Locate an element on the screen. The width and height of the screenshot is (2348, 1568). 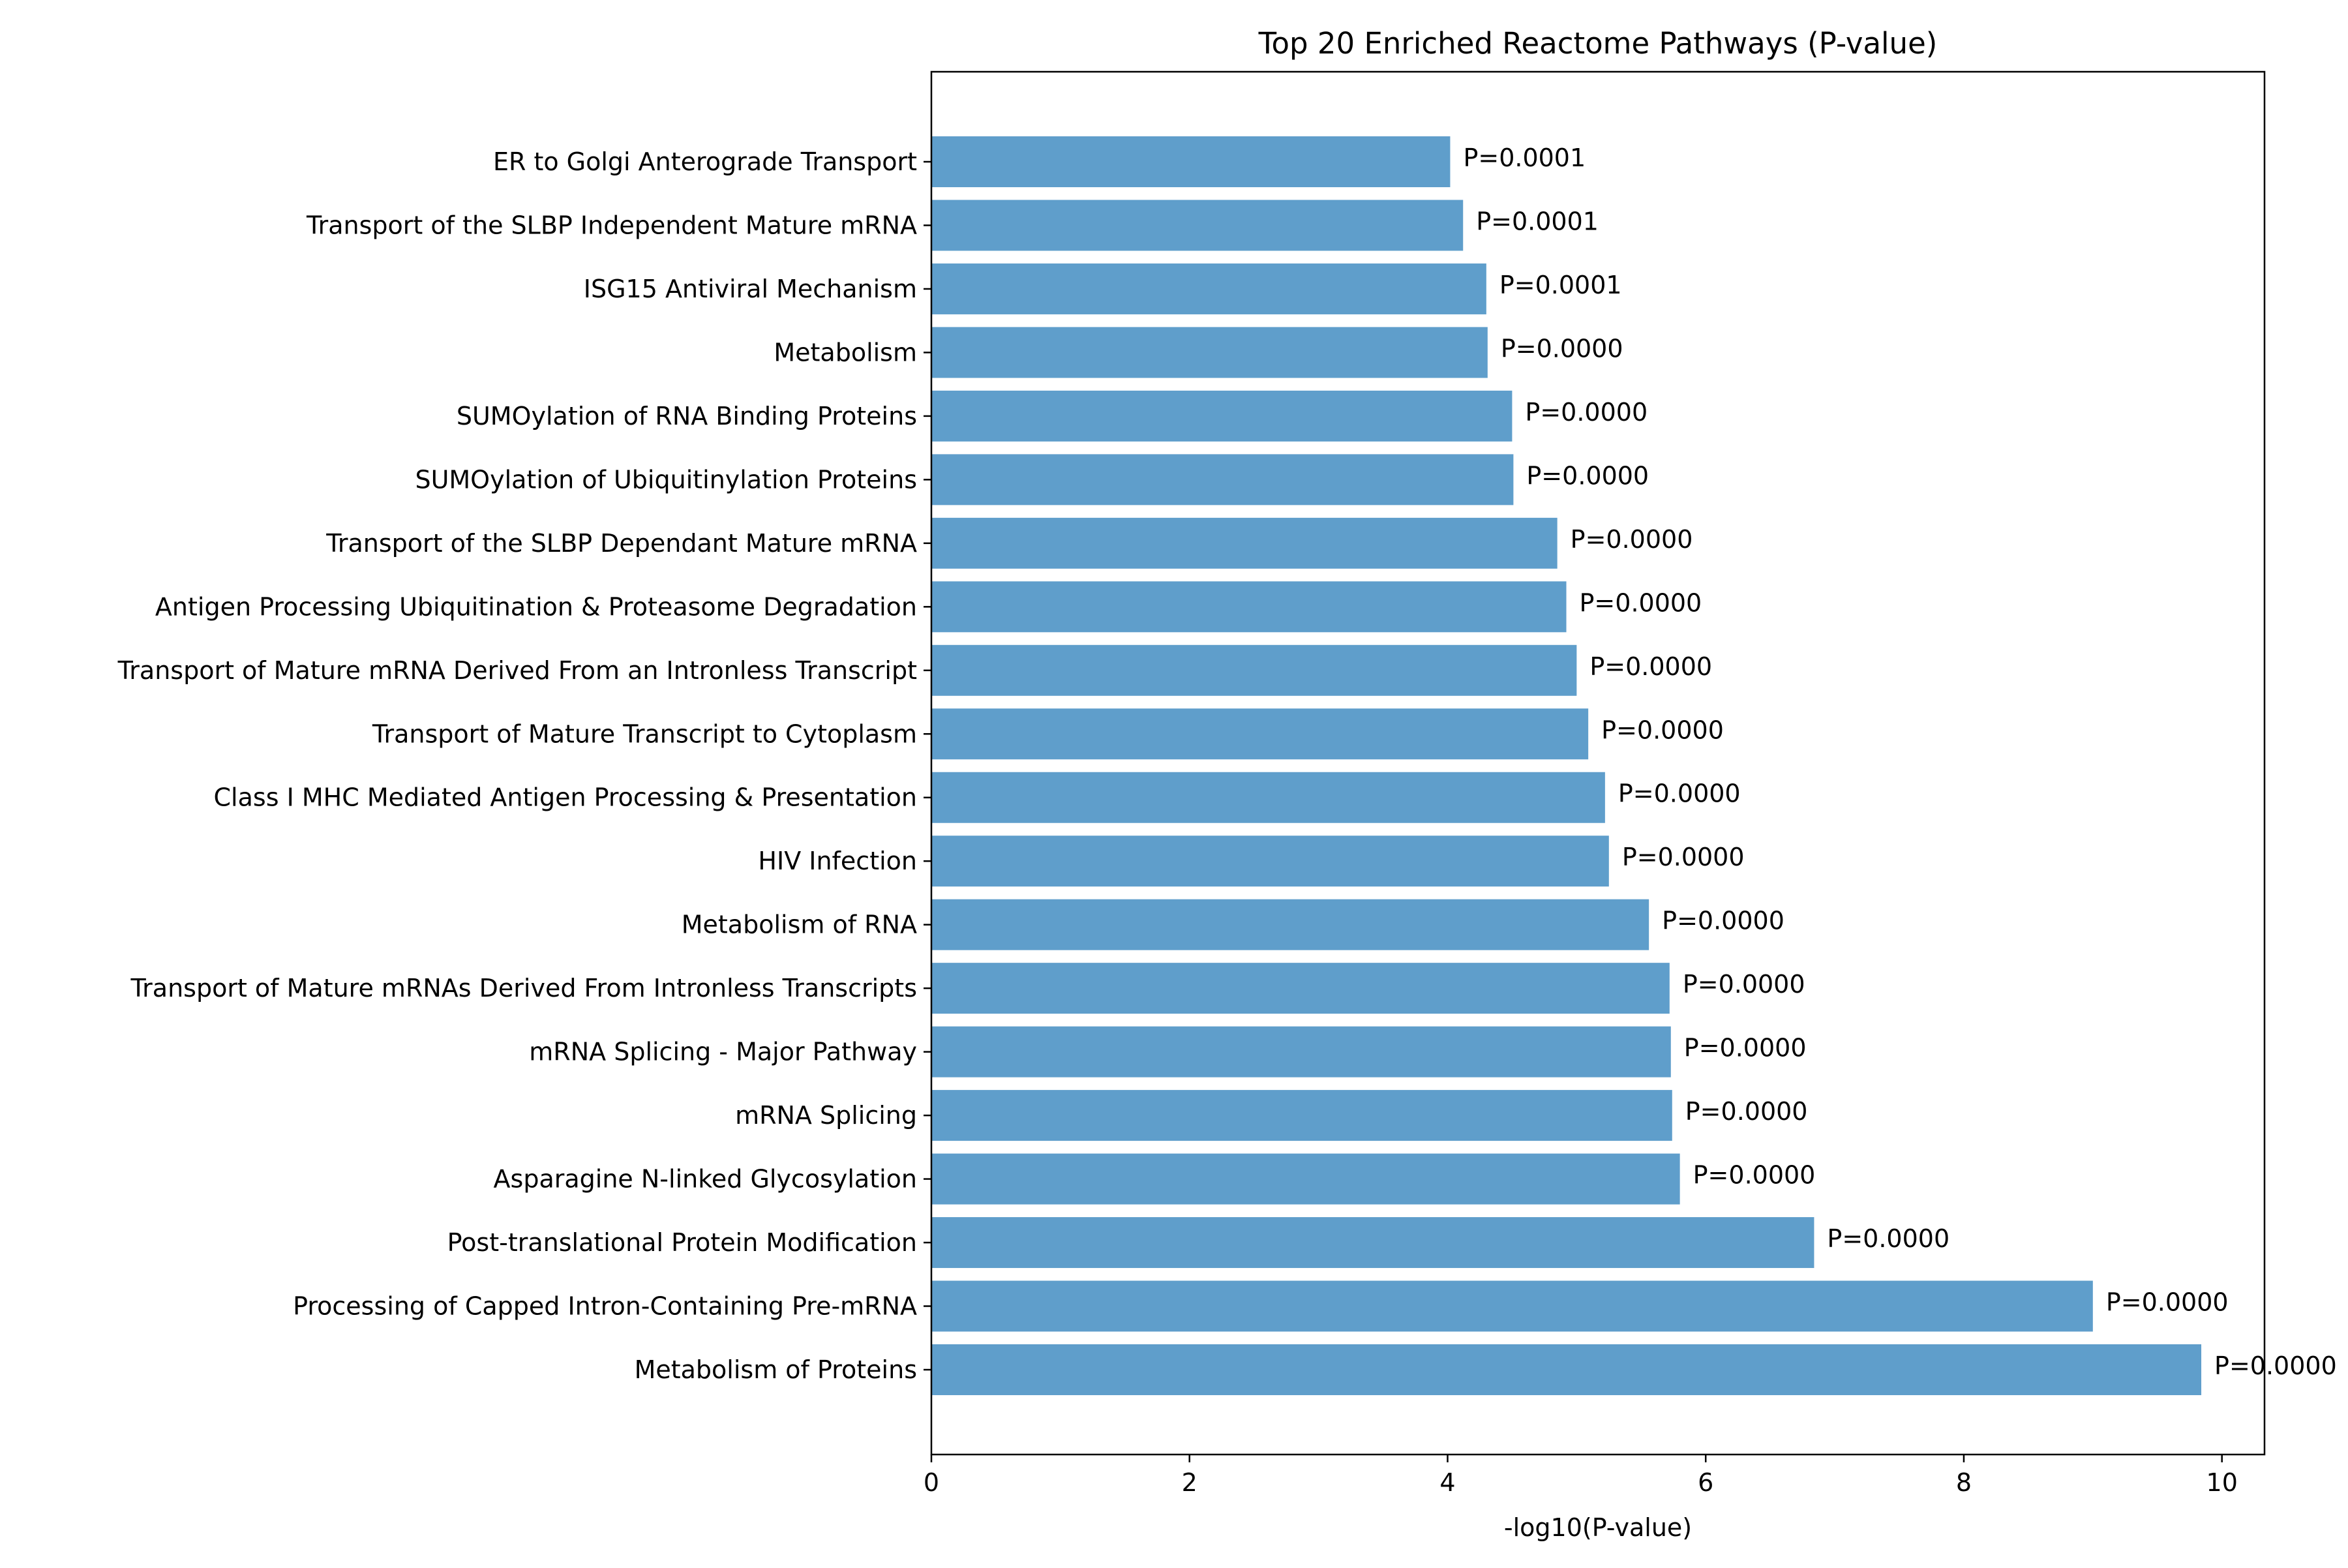
x-axis-label: -log10(P-value) is located at coordinates (1598, 1527).